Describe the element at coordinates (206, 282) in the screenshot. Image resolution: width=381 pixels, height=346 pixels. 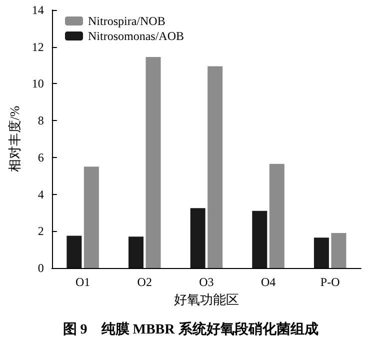
I see `x-tick-label: O3` at that location.